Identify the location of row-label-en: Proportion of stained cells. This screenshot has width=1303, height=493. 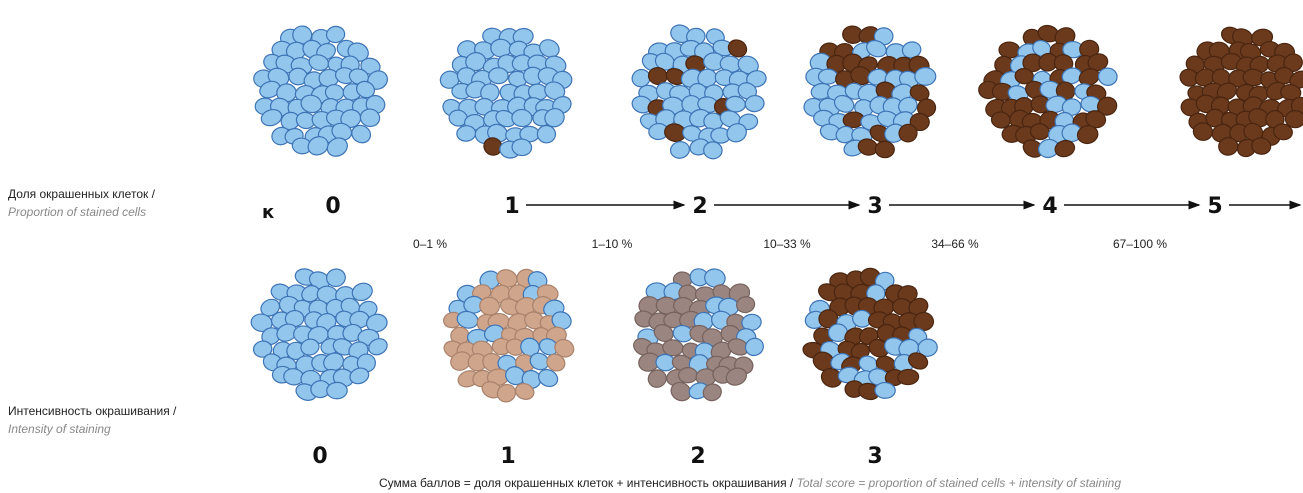
(77, 212).